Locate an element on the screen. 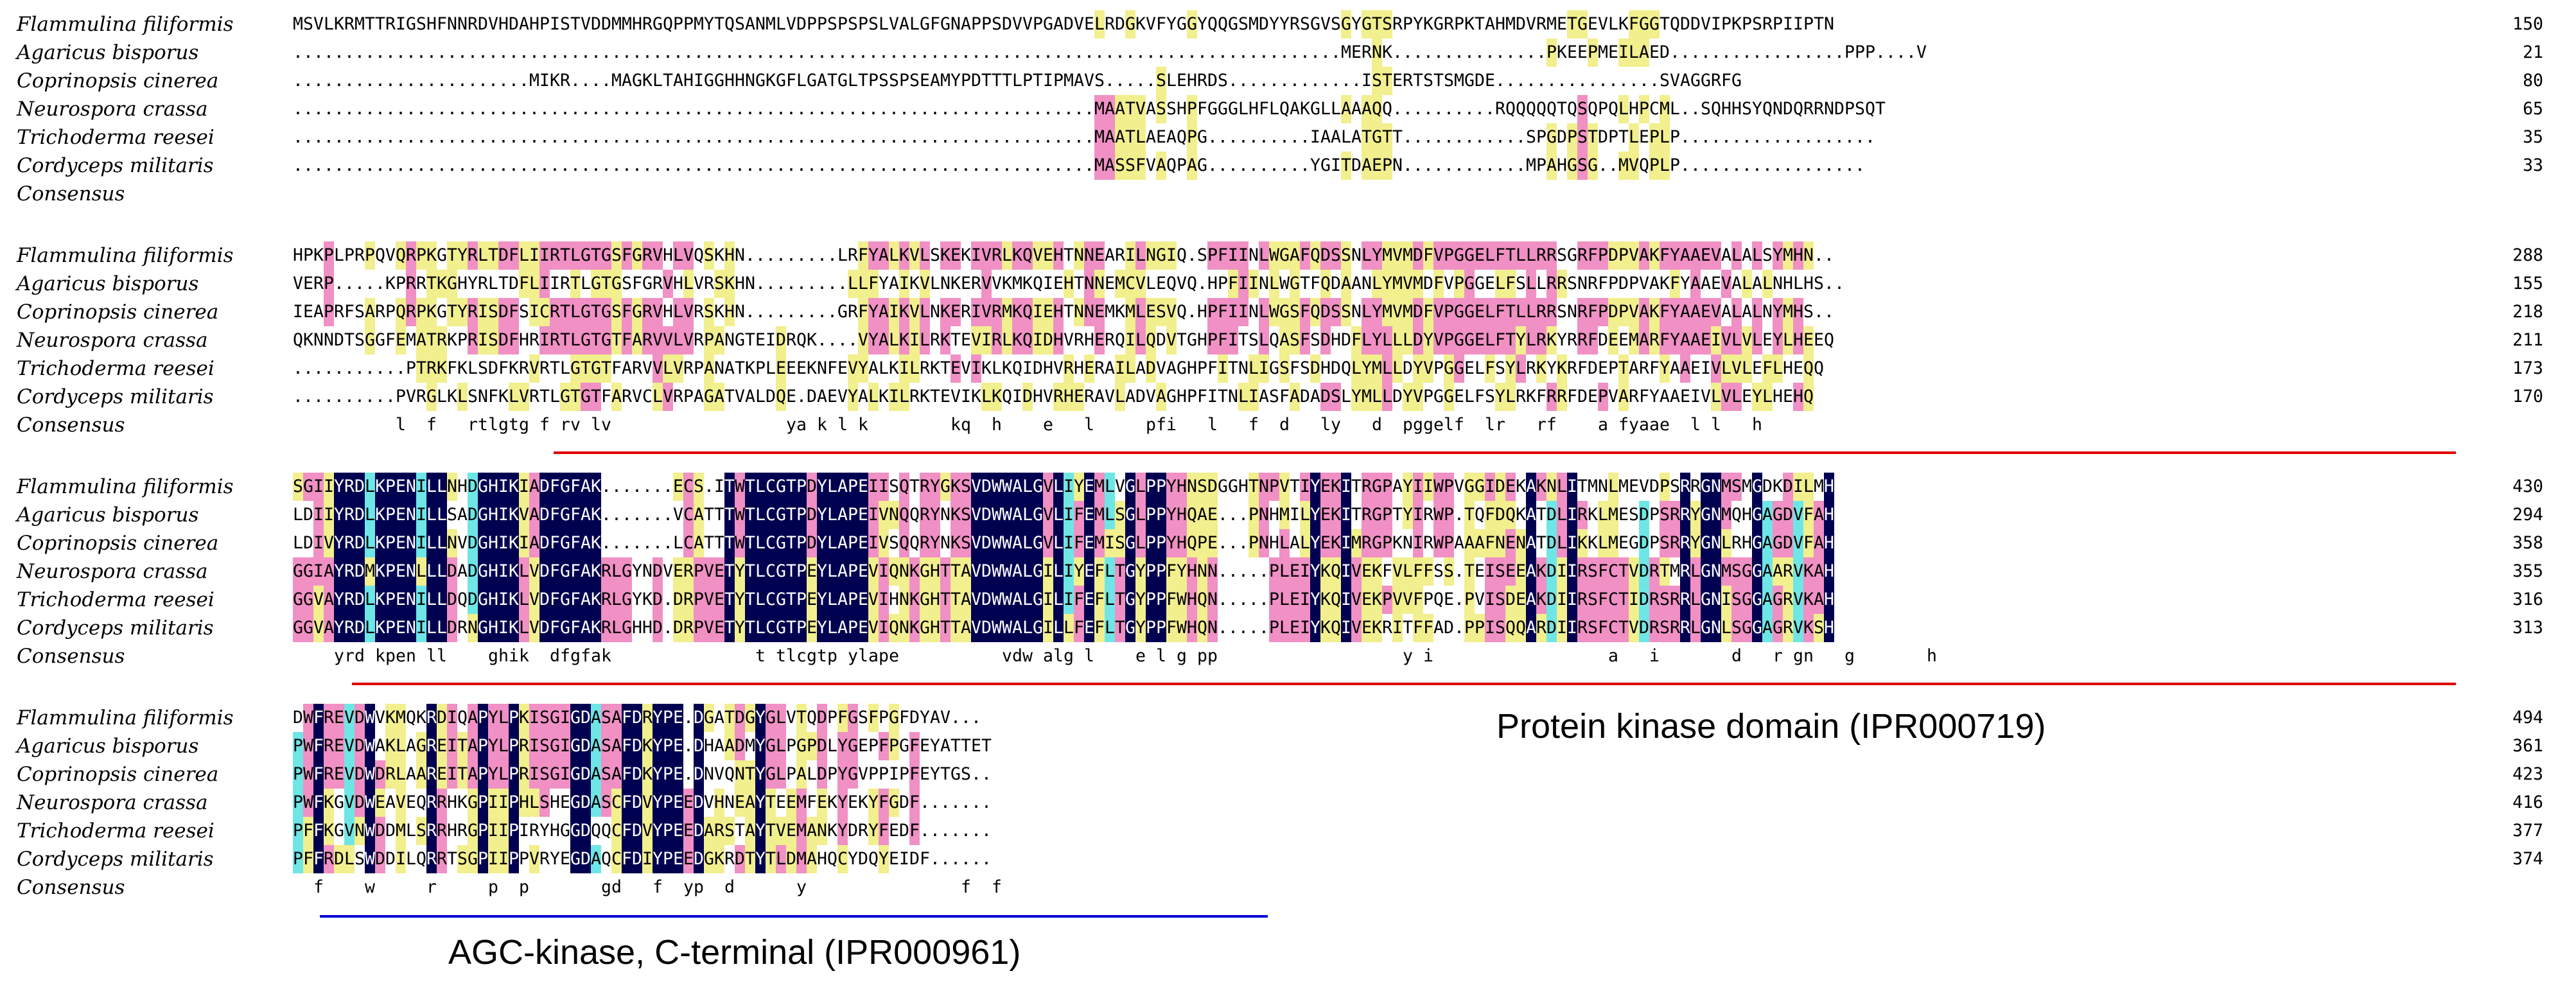 The height and width of the screenshot is (987, 2576). residue-position-number: 494 is located at coordinates (2527, 718).